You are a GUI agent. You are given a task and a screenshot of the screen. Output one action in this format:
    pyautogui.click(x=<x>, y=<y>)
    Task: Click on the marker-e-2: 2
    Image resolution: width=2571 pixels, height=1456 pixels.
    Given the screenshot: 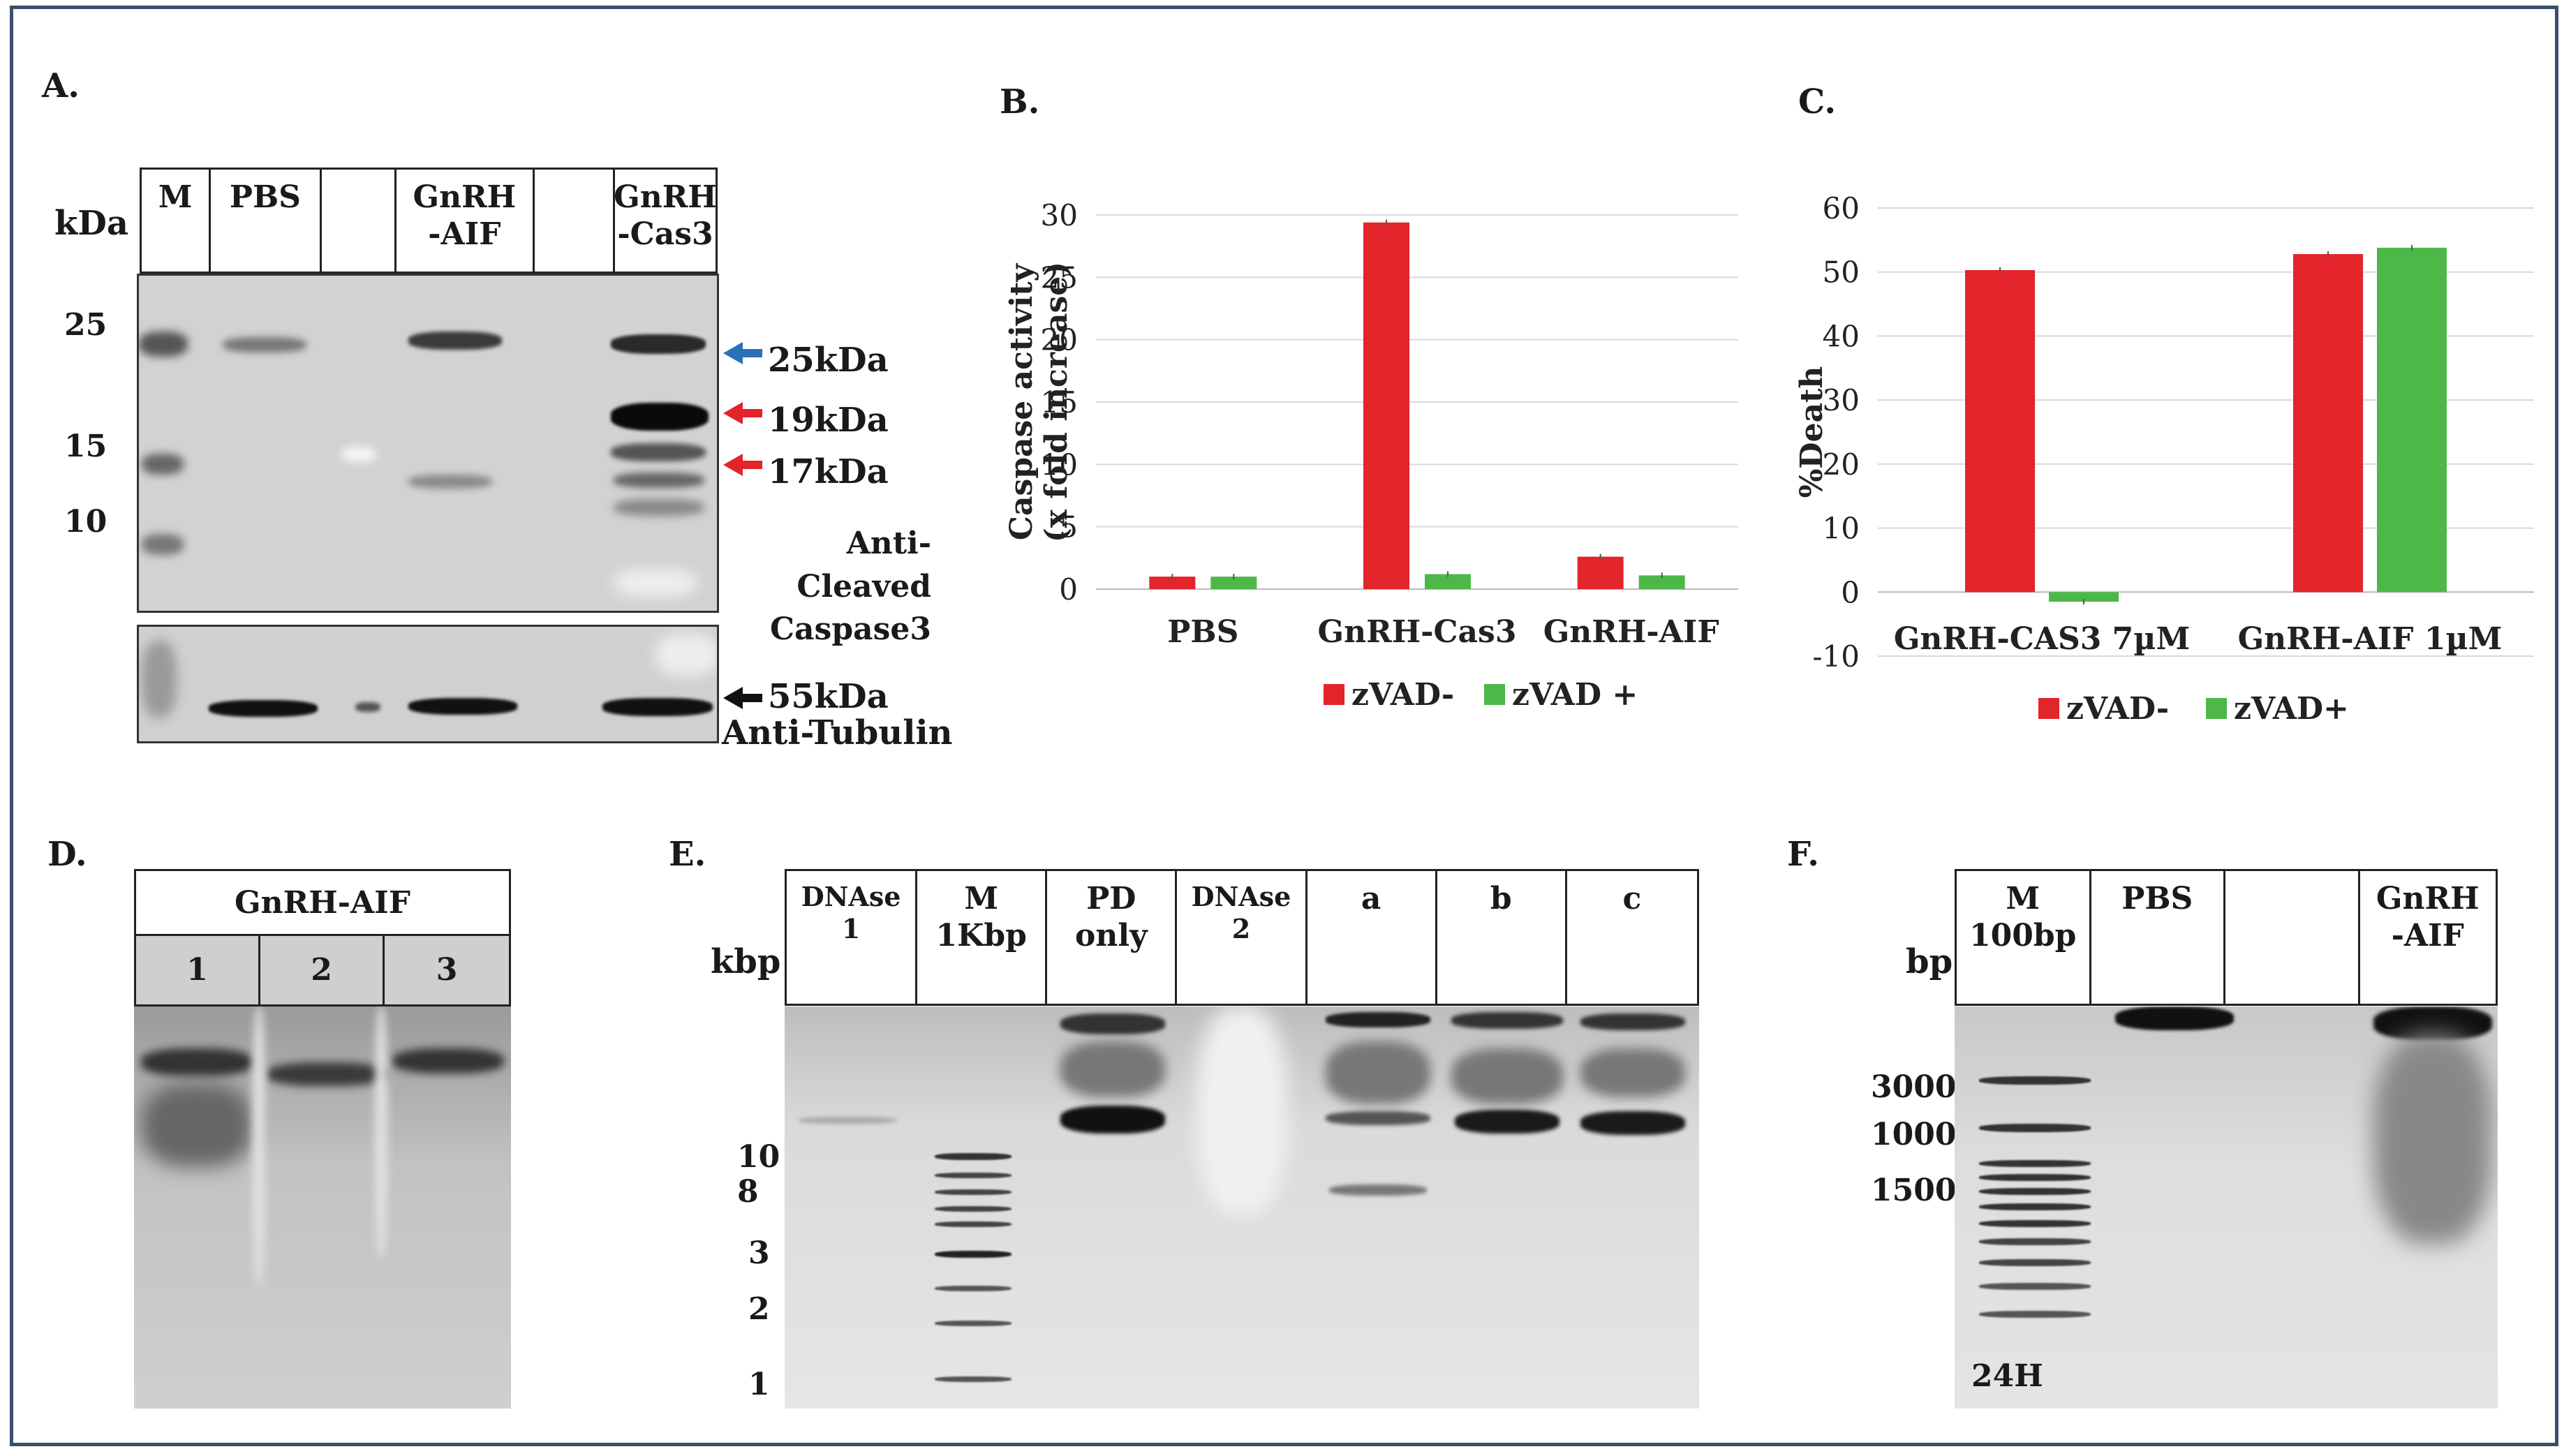 What is the action you would take?
    pyautogui.click(x=759, y=1309)
    